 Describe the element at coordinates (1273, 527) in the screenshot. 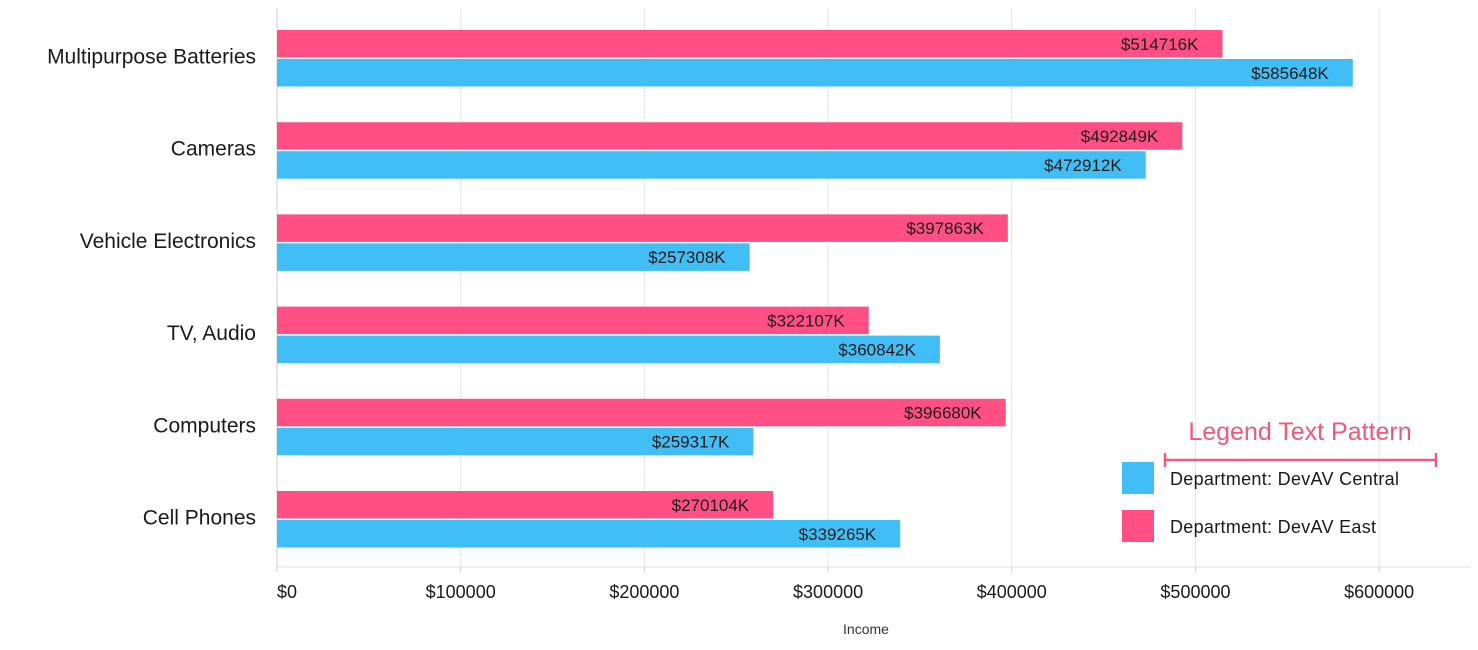

I see `legend-label-east: Department: DevAV East` at that location.